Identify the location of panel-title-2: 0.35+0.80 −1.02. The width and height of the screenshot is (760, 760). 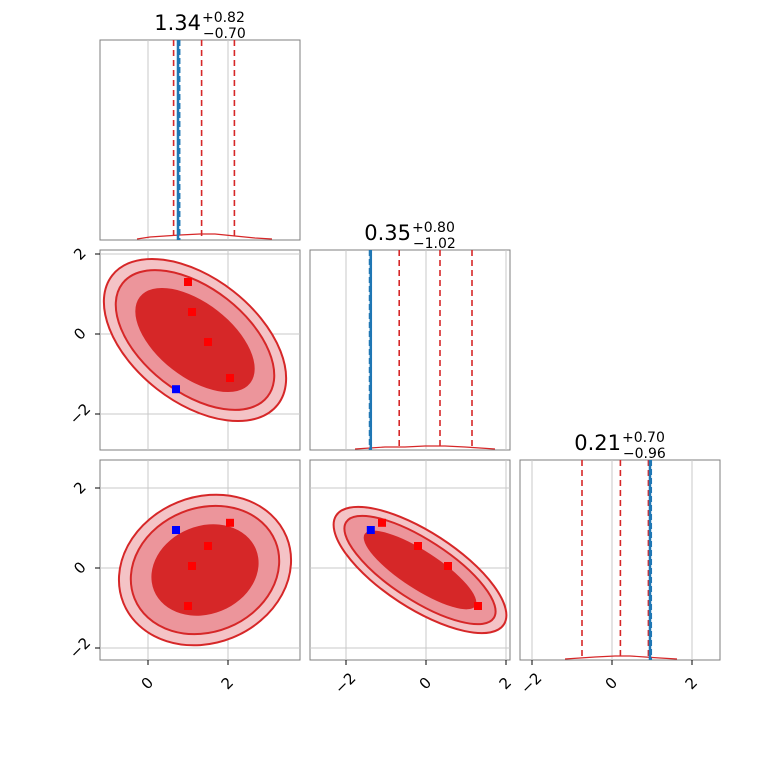
(410, 236).